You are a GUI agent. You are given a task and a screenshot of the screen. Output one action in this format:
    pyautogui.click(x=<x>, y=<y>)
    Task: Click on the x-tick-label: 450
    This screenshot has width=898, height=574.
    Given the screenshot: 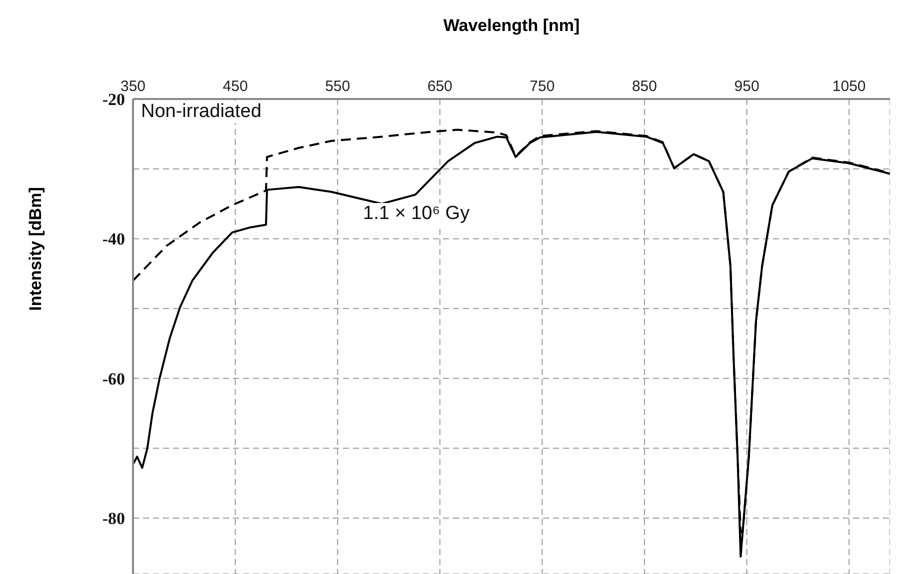 What is the action you would take?
    pyautogui.click(x=235, y=86)
    